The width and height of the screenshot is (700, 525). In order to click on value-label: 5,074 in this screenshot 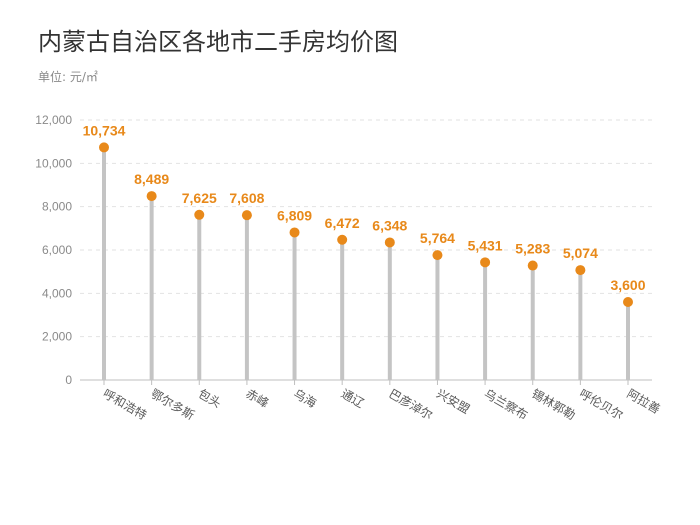, I will do `click(580, 253)`.